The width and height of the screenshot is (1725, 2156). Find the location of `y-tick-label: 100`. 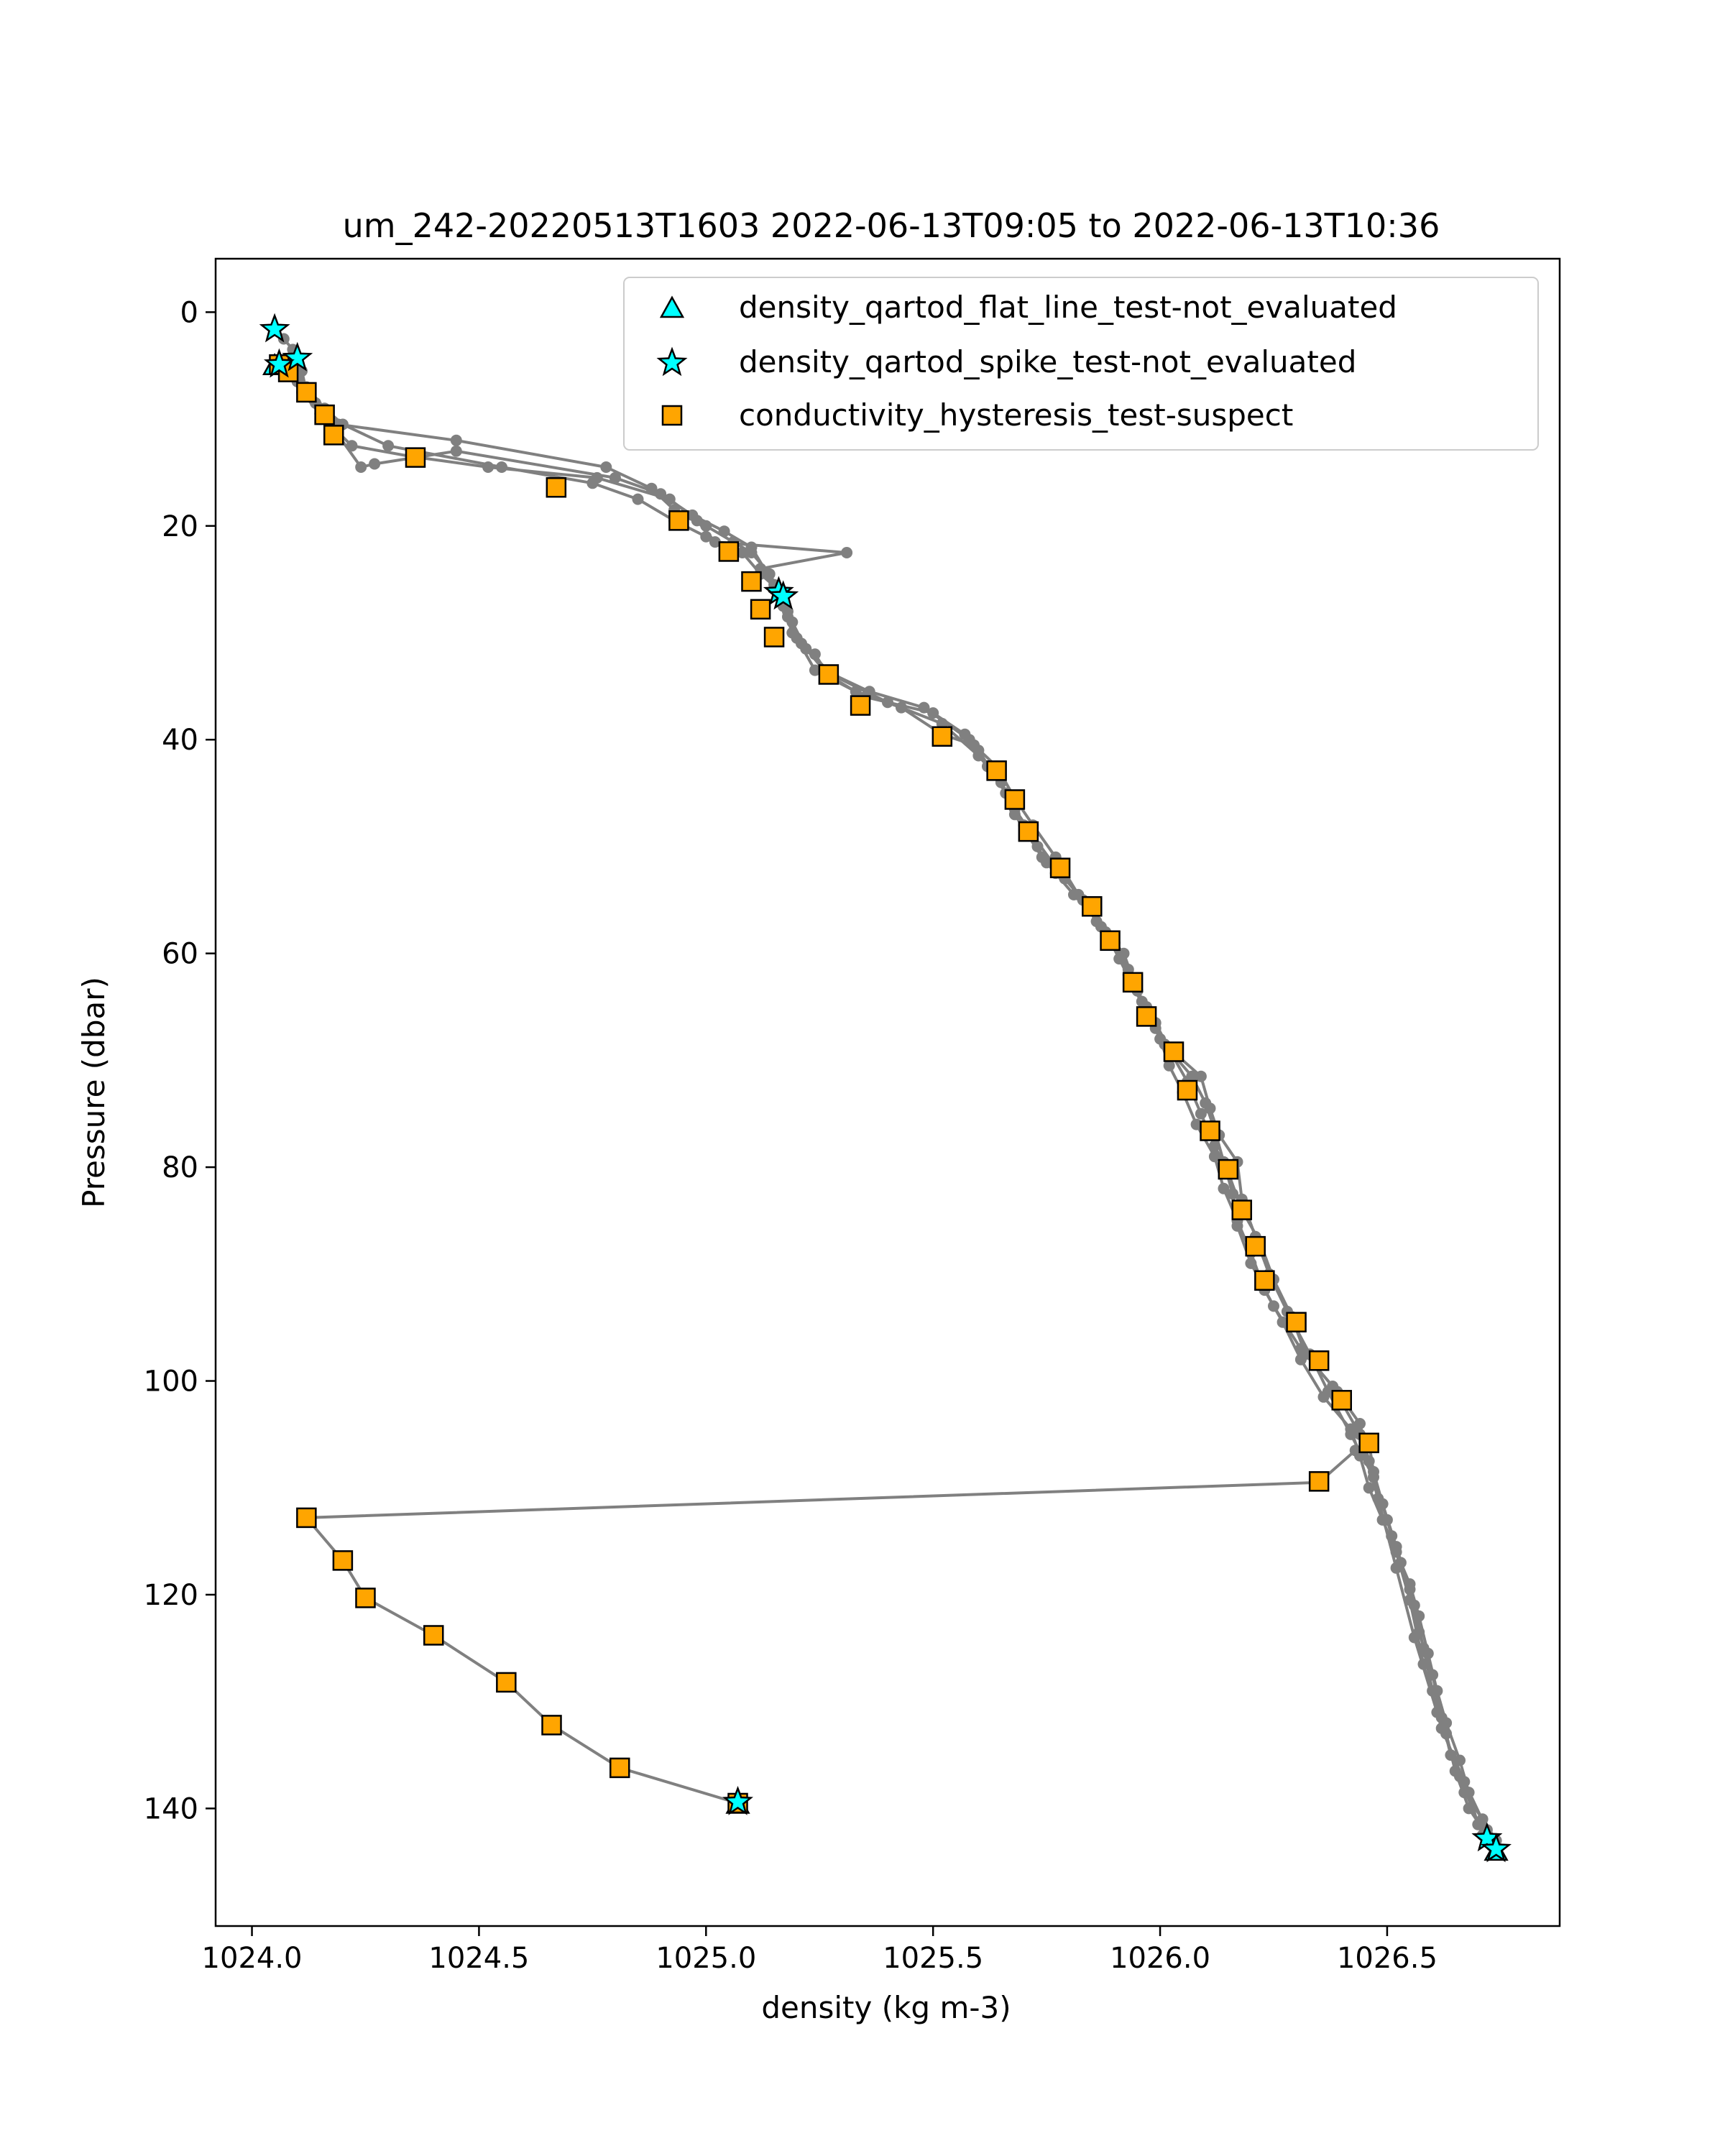

y-tick-label: 100 is located at coordinates (171, 1382).